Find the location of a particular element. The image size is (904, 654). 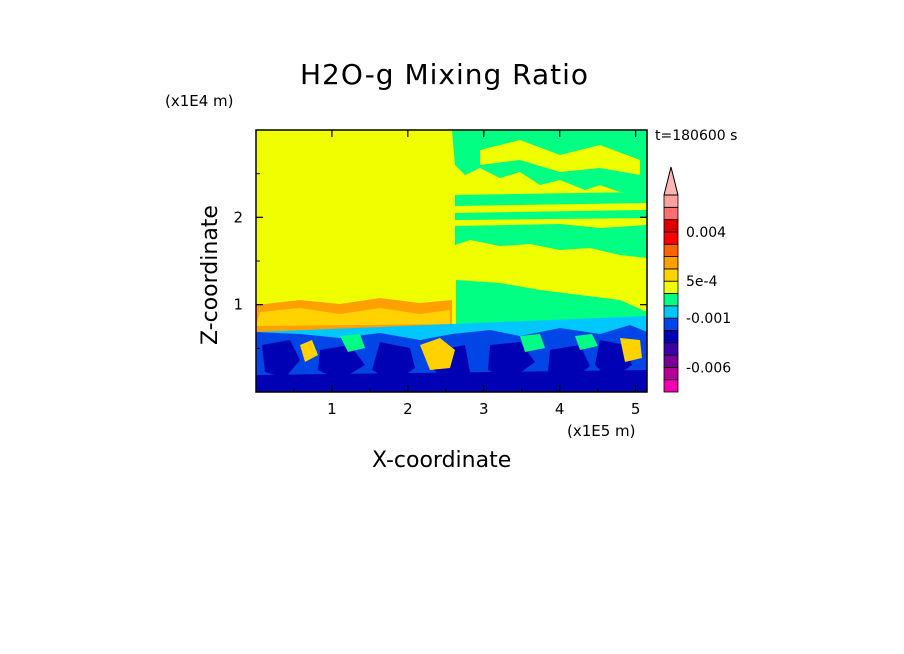

colorbar-label: 5e-4 is located at coordinates (702, 282).